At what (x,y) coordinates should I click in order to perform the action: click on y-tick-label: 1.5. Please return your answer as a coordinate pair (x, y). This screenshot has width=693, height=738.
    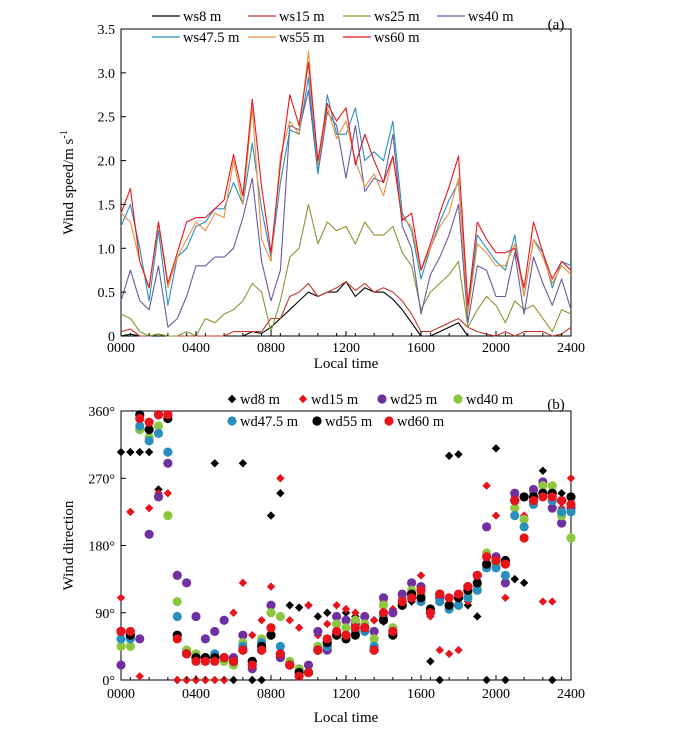
    Looking at the image, I should click on (107, 205).